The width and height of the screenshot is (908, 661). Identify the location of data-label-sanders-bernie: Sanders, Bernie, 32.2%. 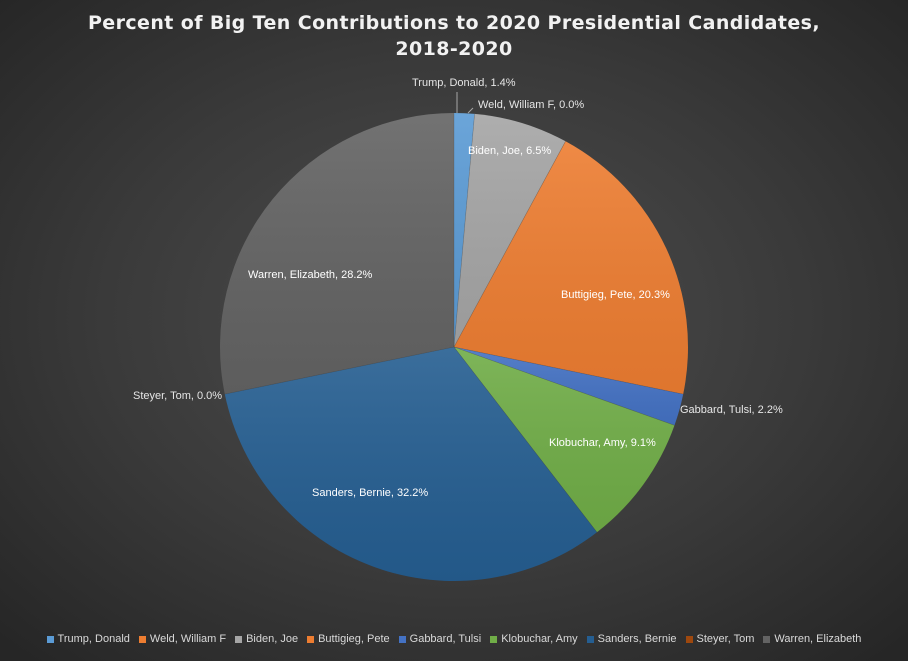
(370, 493).